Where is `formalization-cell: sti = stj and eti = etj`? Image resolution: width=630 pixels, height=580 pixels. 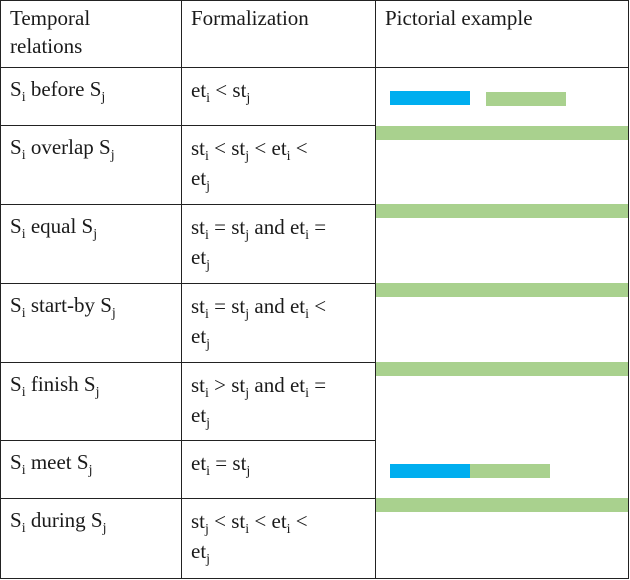 formalization-cell: sti = stj and eti = etj is located at coordinates (281, 242).